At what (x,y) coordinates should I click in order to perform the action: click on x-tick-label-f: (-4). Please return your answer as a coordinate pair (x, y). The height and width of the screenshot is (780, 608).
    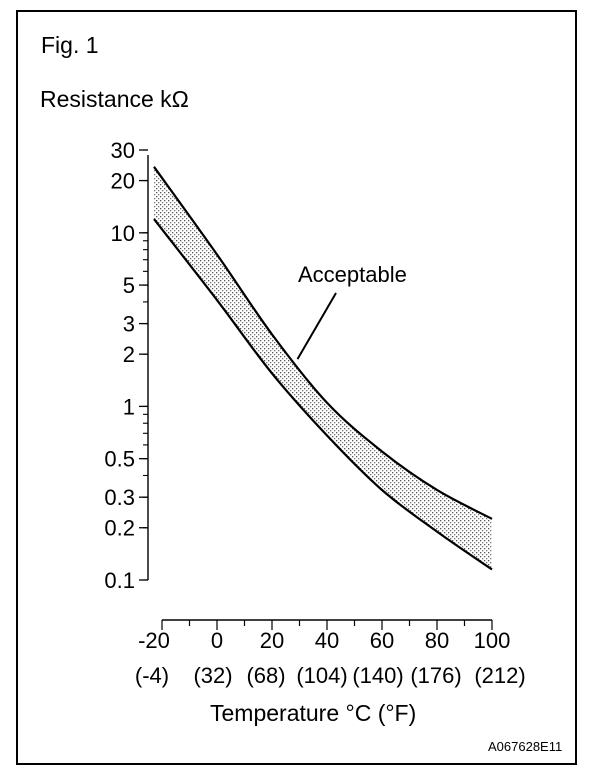
    Looking at the image, I should click on (152, 675).